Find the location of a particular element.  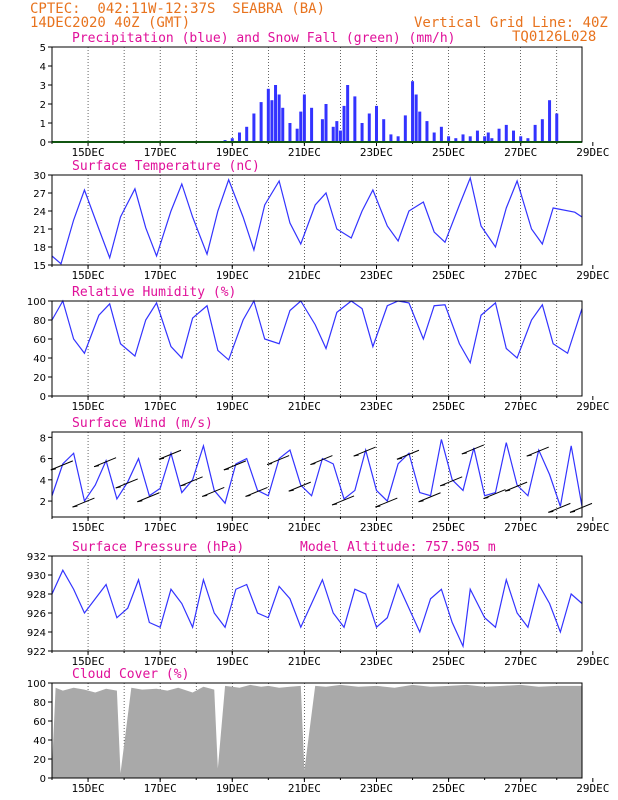

y-tick-label: 15 is located at coordinates (39, 266).